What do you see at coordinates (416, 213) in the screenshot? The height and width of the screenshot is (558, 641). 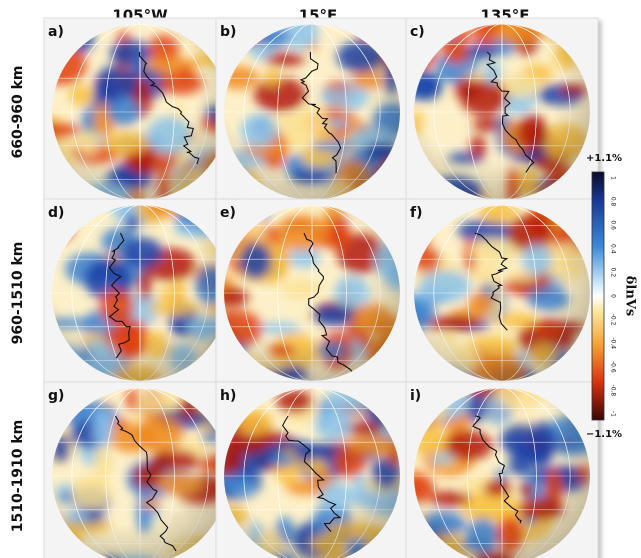 I see `panel-label: f)` at bounding box center [416, 213].